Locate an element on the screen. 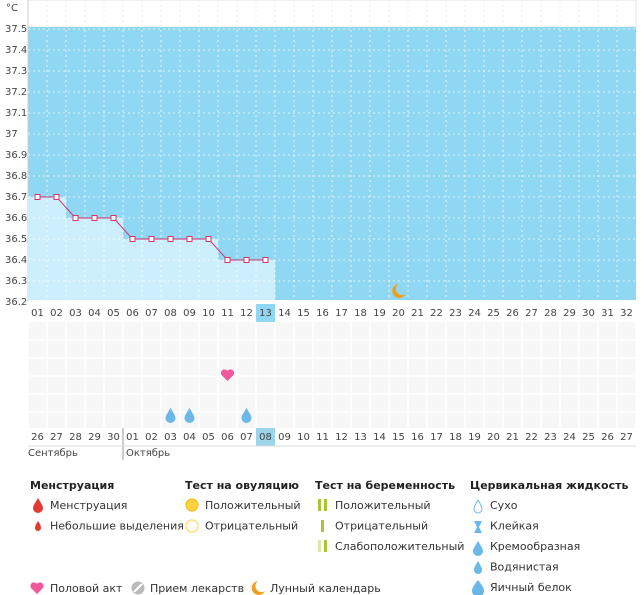  x-tick-label: 19 is located at coordinates (379, 313).